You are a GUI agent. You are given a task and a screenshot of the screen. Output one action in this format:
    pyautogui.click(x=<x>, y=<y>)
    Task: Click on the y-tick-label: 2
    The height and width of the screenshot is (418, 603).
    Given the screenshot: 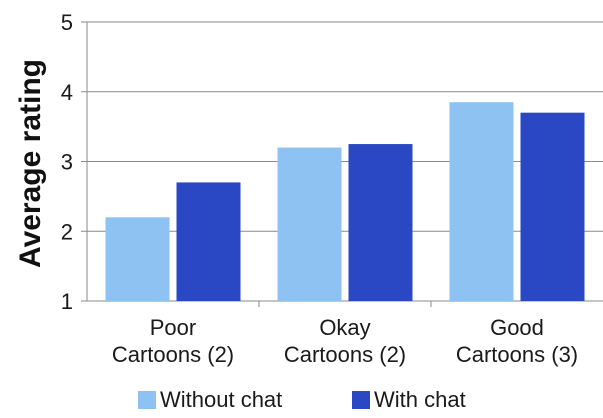 What is the action you would take?
    pyautogui.click(x=67, y=231)
    